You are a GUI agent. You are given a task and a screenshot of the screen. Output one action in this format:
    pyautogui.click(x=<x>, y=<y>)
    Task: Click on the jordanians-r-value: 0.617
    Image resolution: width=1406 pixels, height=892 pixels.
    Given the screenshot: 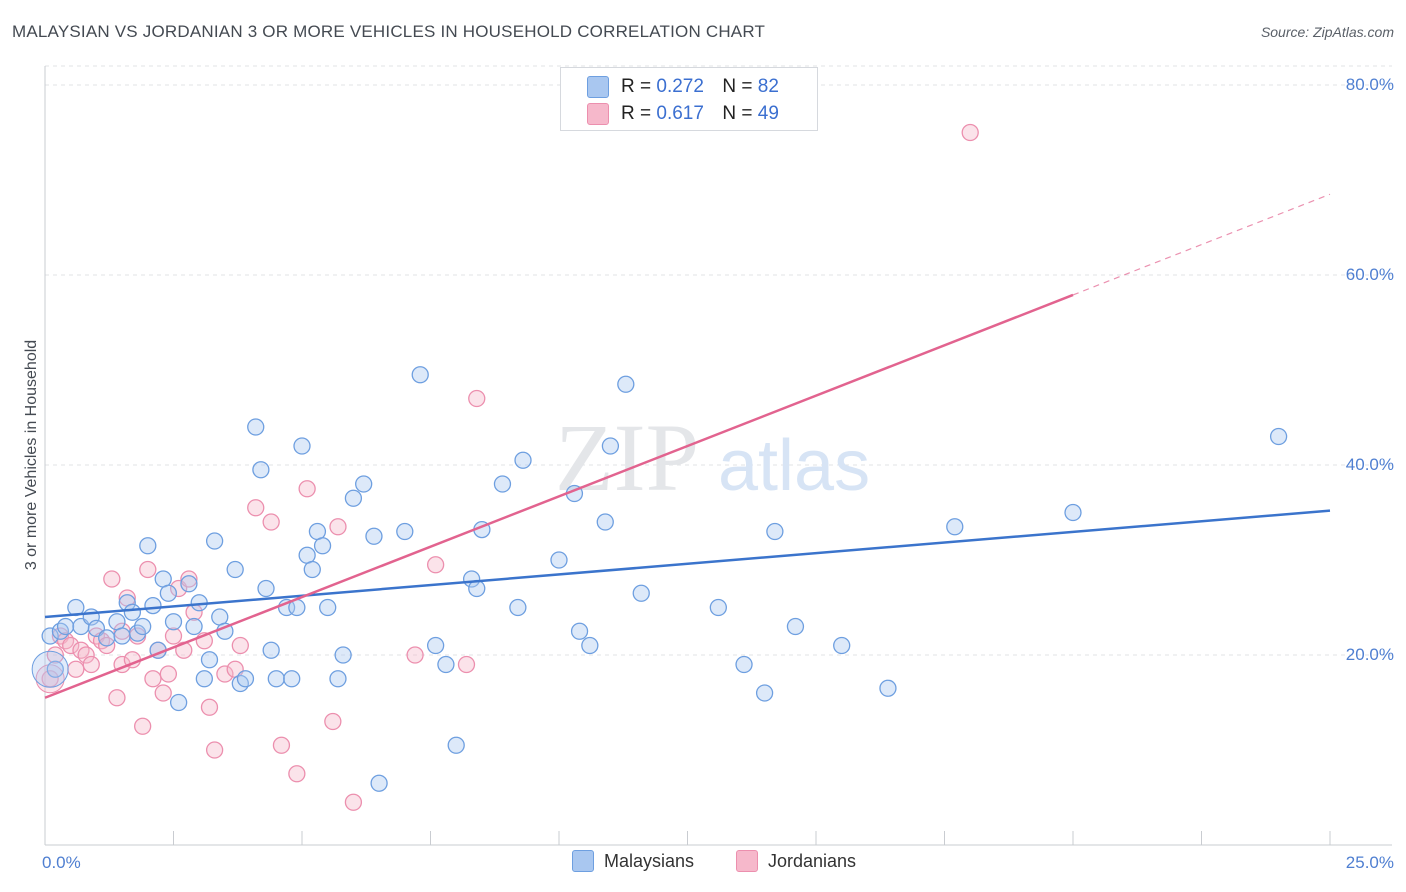 What is the action you would take?
    pyautogui.click(x=680, y=113)
    